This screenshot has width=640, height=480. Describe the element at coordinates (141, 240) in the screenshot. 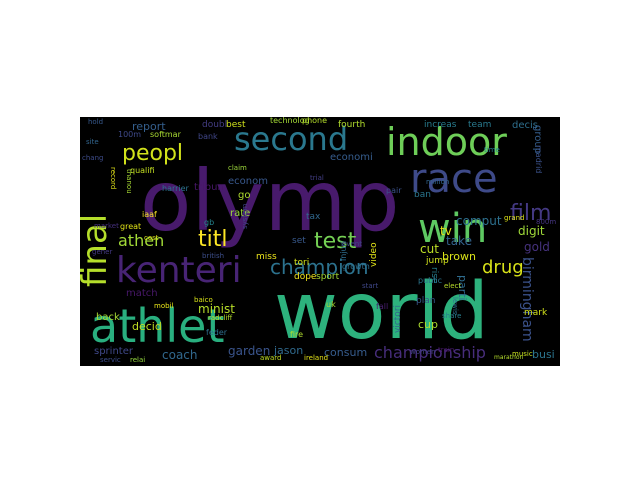

I see `word: athen` at that location.